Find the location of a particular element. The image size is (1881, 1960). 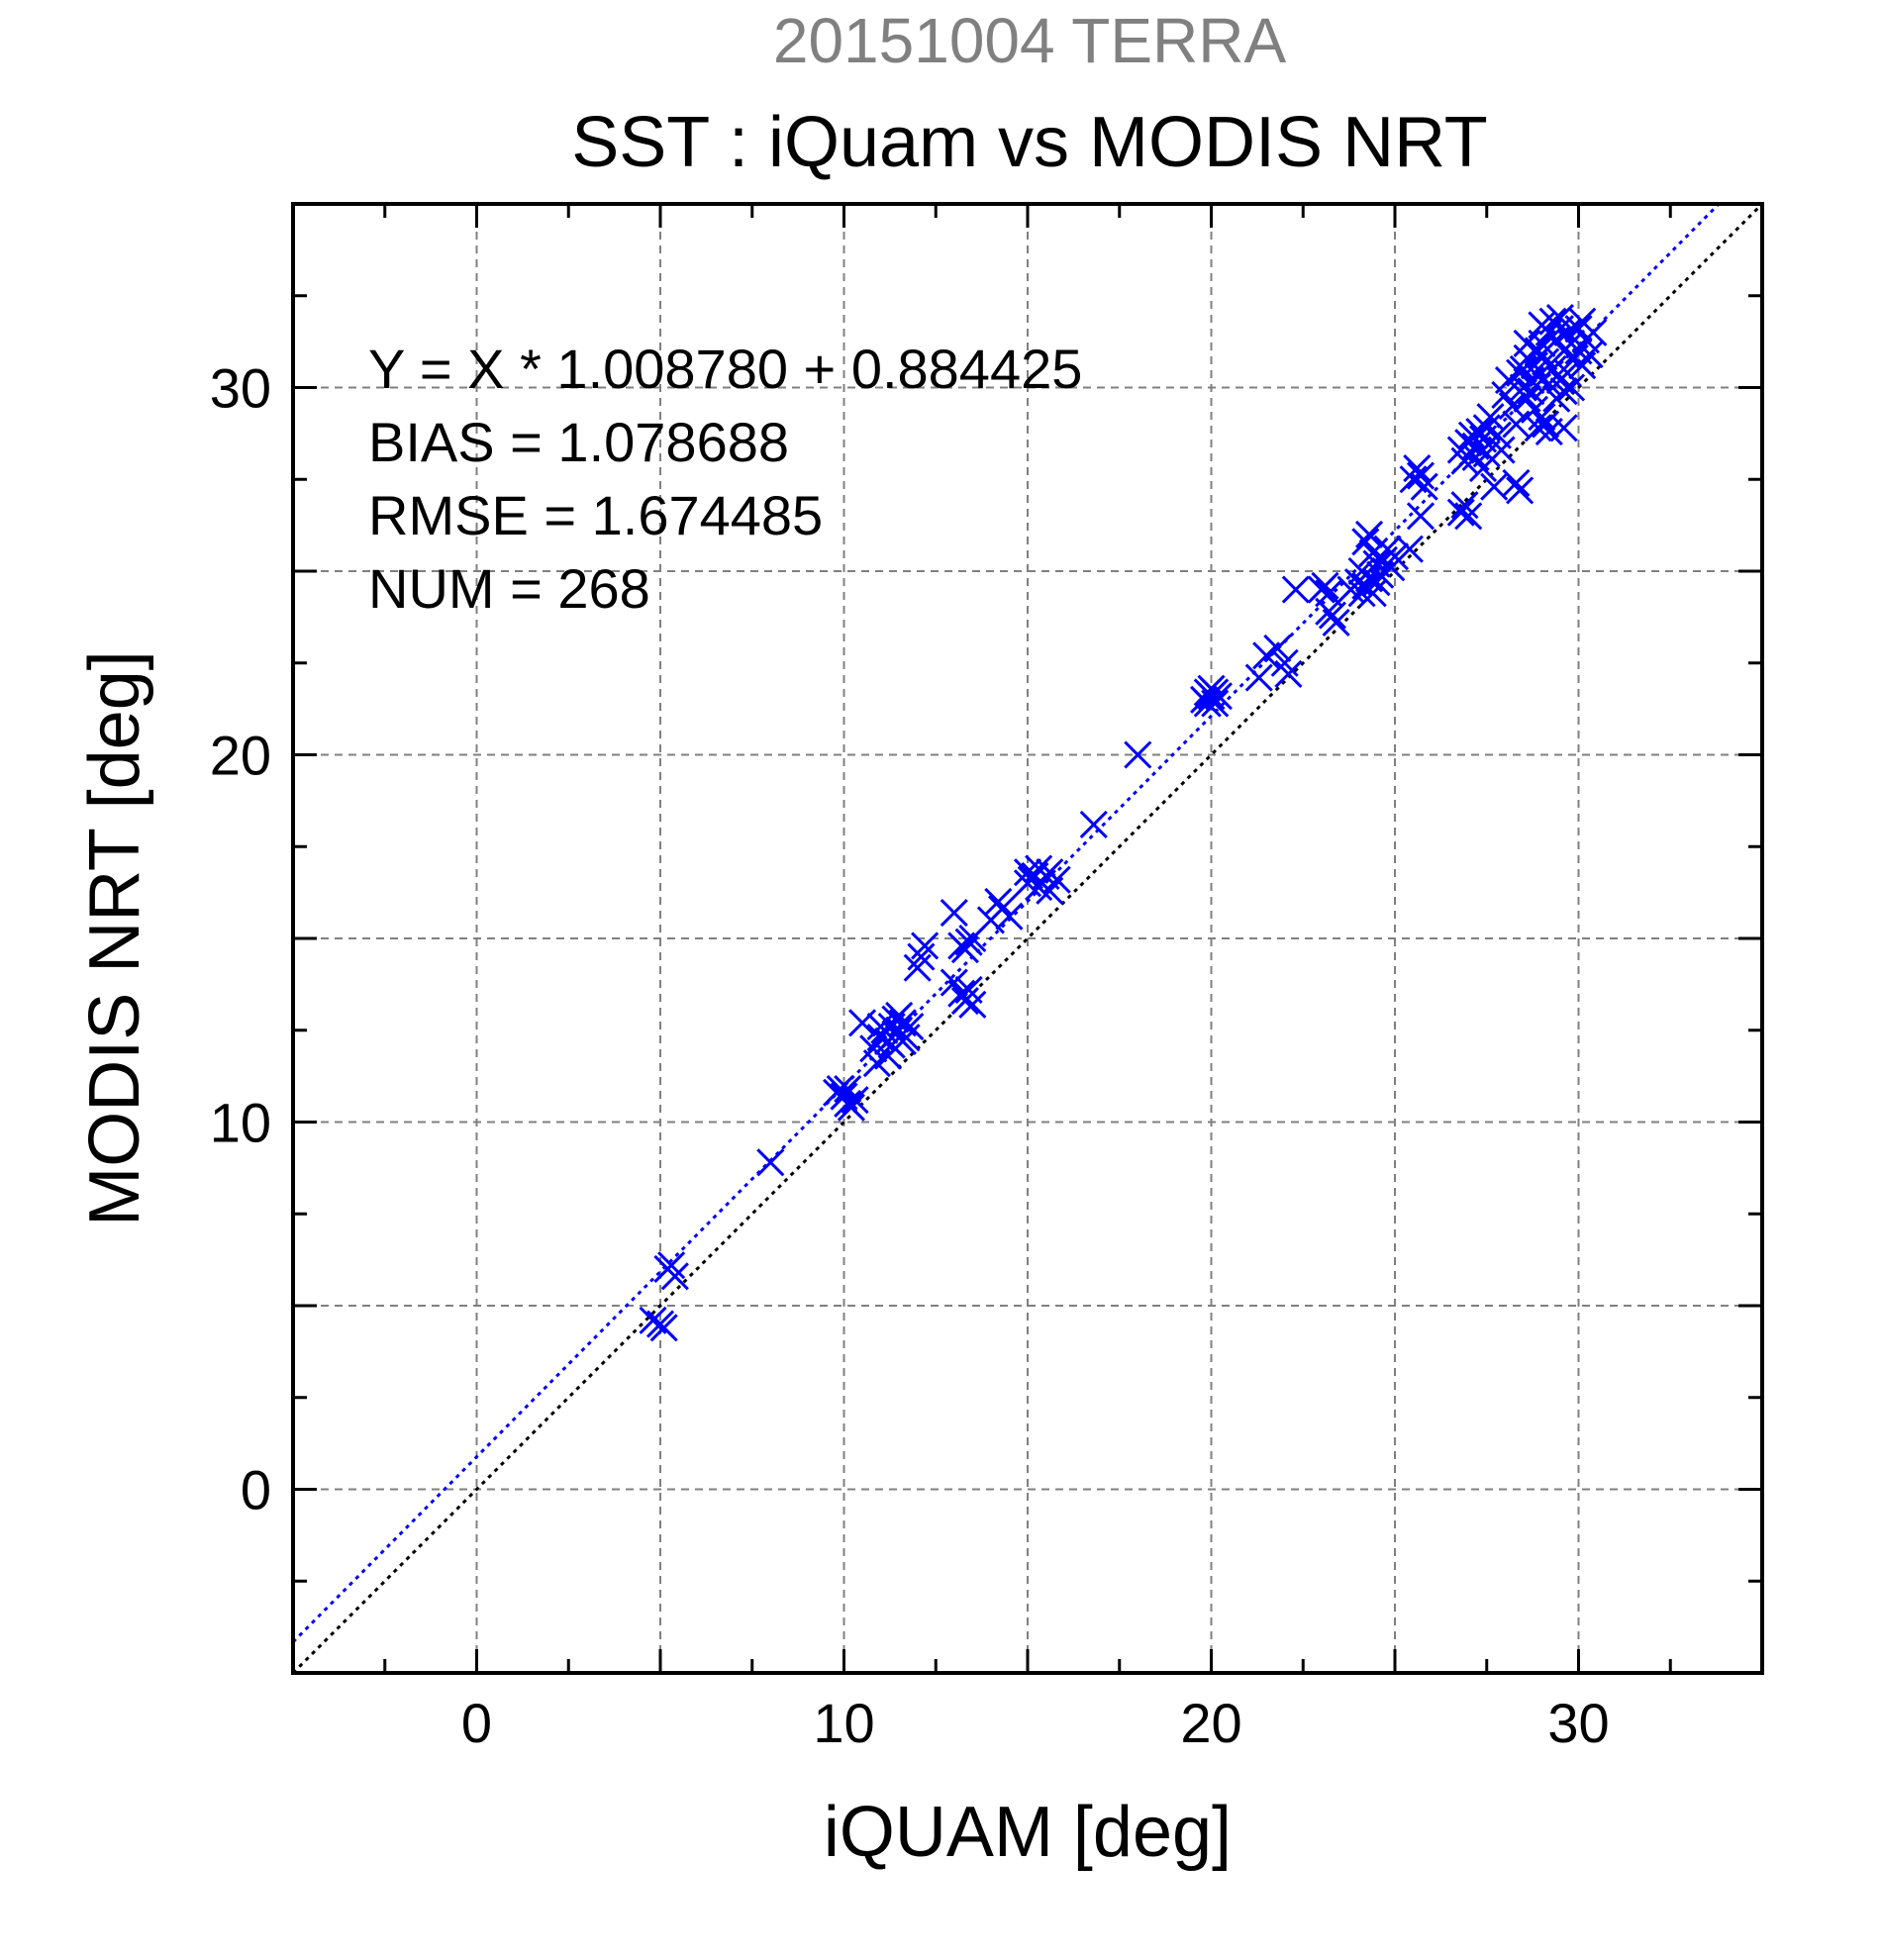

chart-title: SST : iQuam vs MODIS NRT is located at coordinates (1030, 142).